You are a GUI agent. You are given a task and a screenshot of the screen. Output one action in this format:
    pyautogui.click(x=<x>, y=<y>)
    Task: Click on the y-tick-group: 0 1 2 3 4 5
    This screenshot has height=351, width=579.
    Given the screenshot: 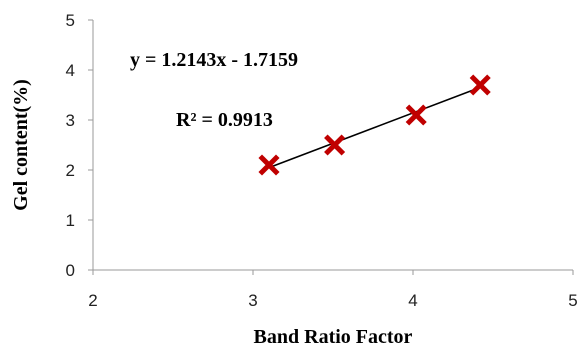 What is the action you would take?
    pyautogui.click(x=79, y=145)
    